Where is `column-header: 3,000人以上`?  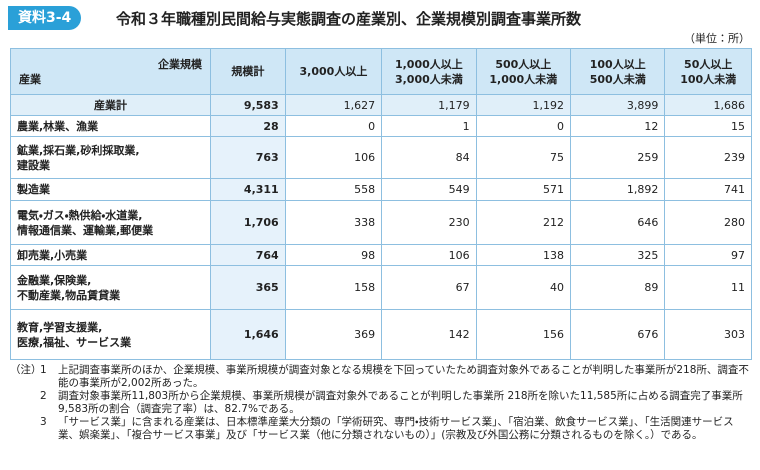
column-header: 3,000人以上 is located at coordinates (333, 71).